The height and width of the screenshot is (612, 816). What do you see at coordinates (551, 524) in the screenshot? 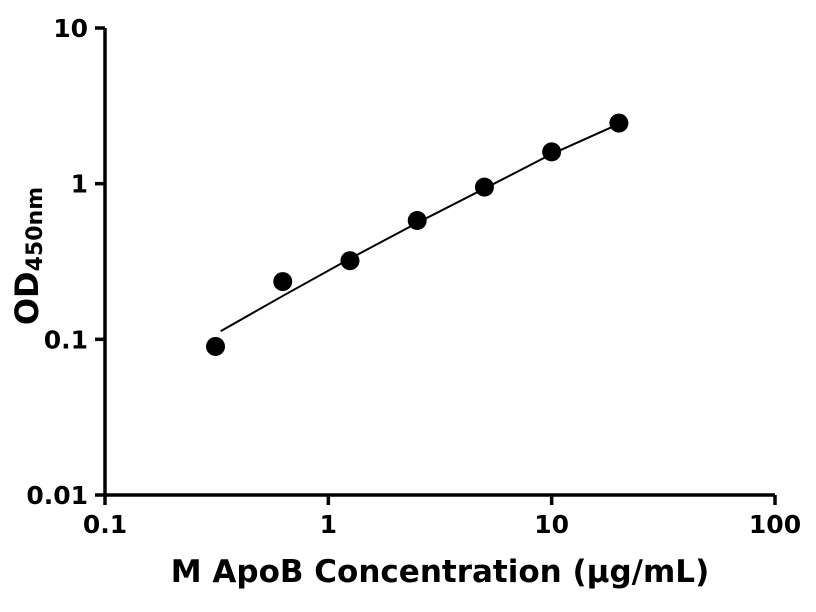
I see `x-tick-label: 10` at bounding box center [551, 524].